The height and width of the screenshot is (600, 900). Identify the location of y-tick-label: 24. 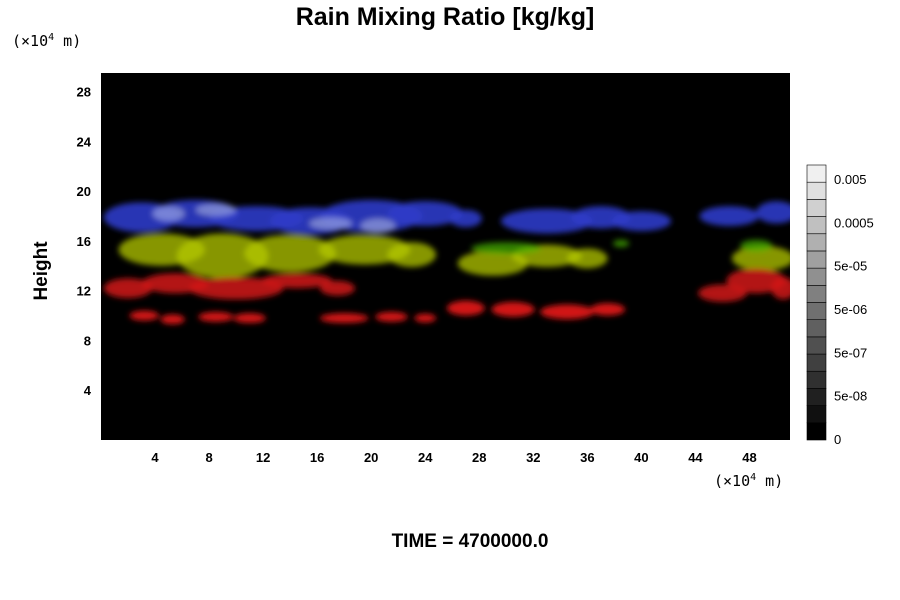
(84, 141).